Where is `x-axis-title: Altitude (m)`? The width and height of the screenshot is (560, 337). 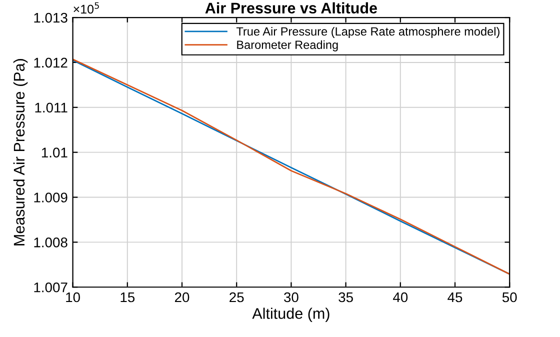 x-axis-title: Altitude (m) is located at coordinates (291, 315).